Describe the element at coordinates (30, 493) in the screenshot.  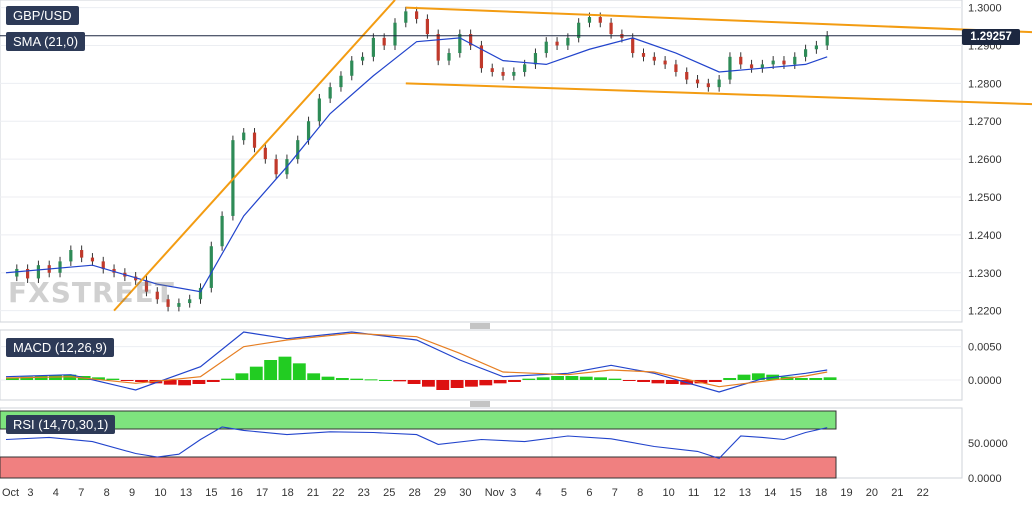
I see `x-tick-label: 3` at that location.